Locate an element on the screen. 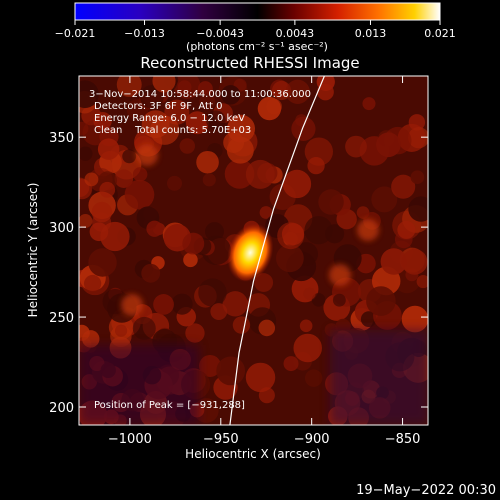 Image resolution: width=500 pixels, height=500 pixels. colorbar-unit-label: (photons cm⁻² s⁻¹ asec⁻²) is located at coordinates (257, 46).